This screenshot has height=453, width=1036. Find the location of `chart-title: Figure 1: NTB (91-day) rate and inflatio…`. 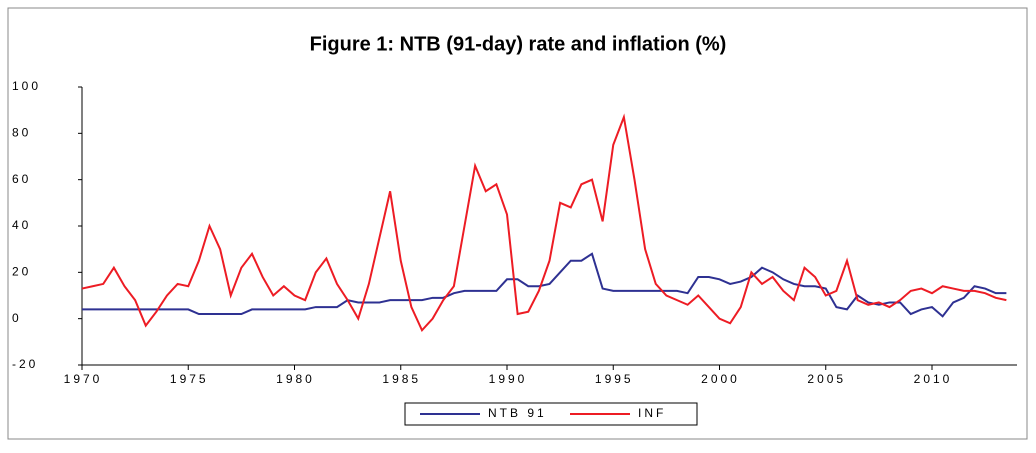

chart-title: Figure 1: NTB (91-day) rate and inflatio… is located at coordinates (518, 44).